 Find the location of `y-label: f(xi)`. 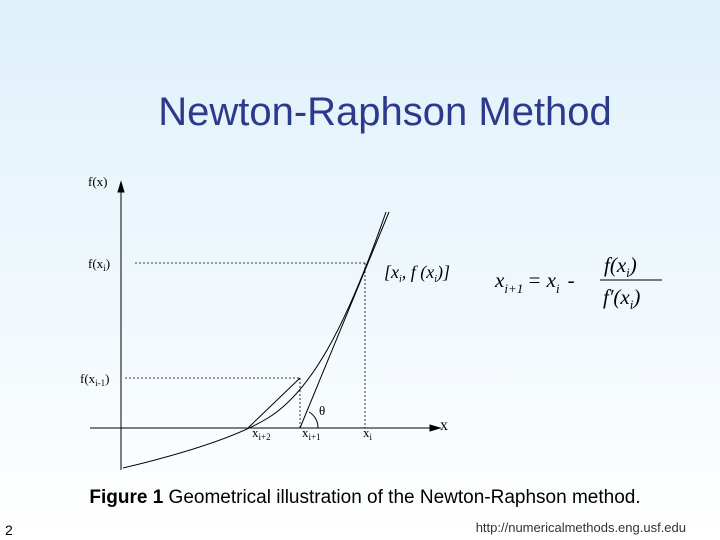

y-label: f(xi) is located at coordinates (99, 264).